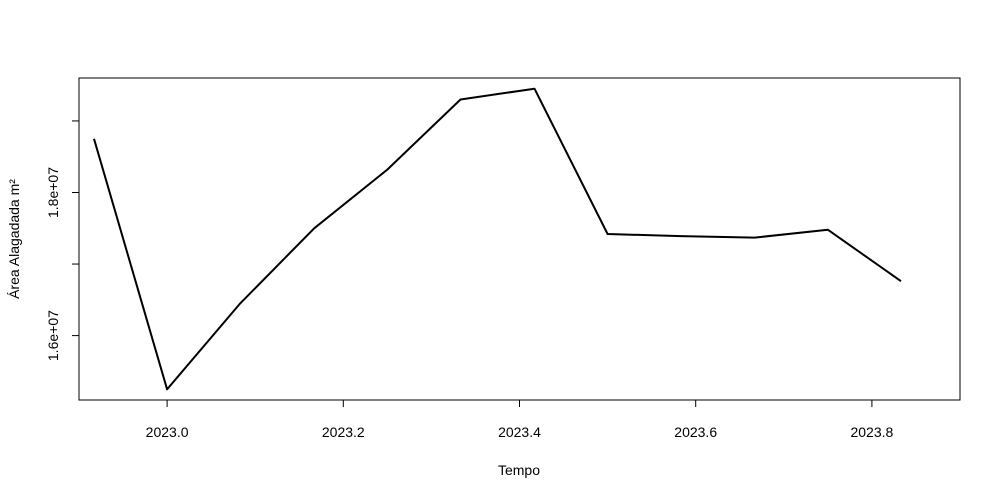  What do you see at coordinates (14, 239) in the screenshot?
I see `y-axis-title: Área Alagadada m²` at bounding box center [14, 239].